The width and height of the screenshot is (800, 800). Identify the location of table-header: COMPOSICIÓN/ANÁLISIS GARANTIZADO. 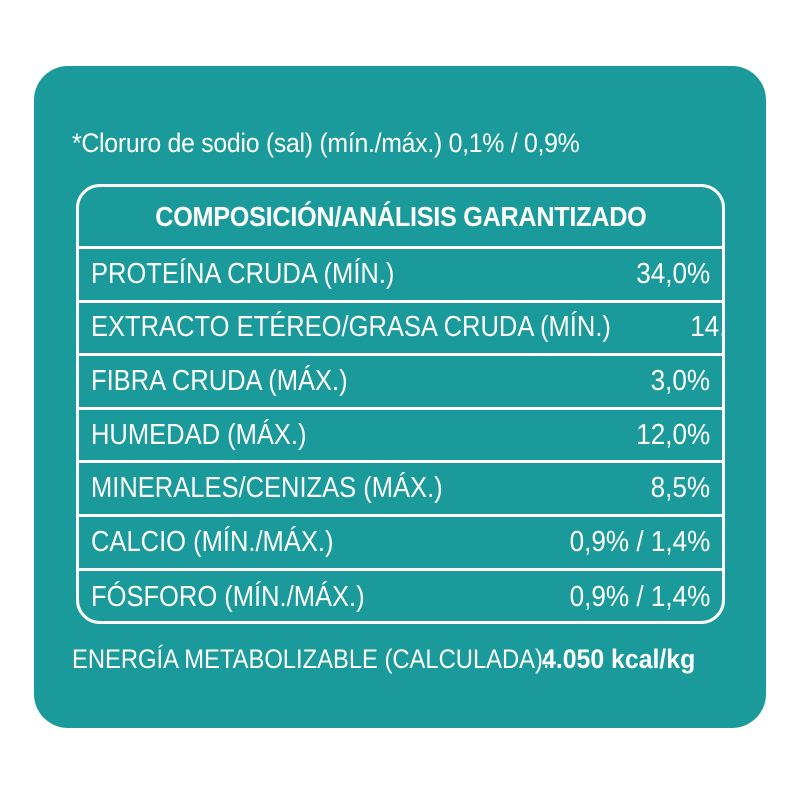
(400, 218).